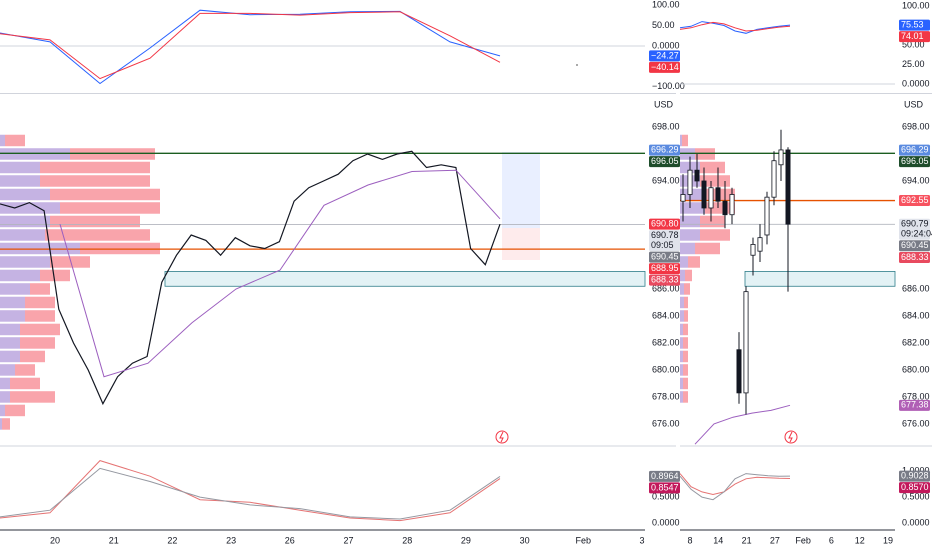 The height and width of the screenshot is (550, 932). Describe the element at coordinates (915, 405) in the screenshot. I see `tag-label: 677.38` at that location.